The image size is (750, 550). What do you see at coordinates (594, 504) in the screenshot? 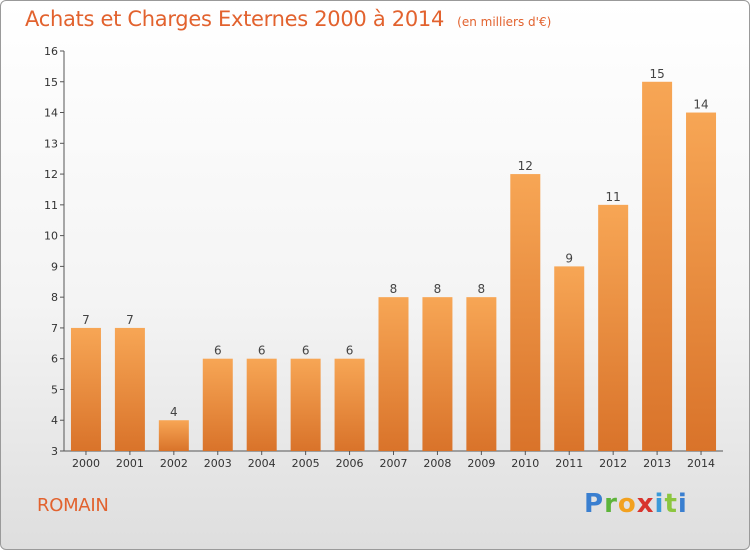
I see `logo-letter: P` at bounding box center [594, 504].